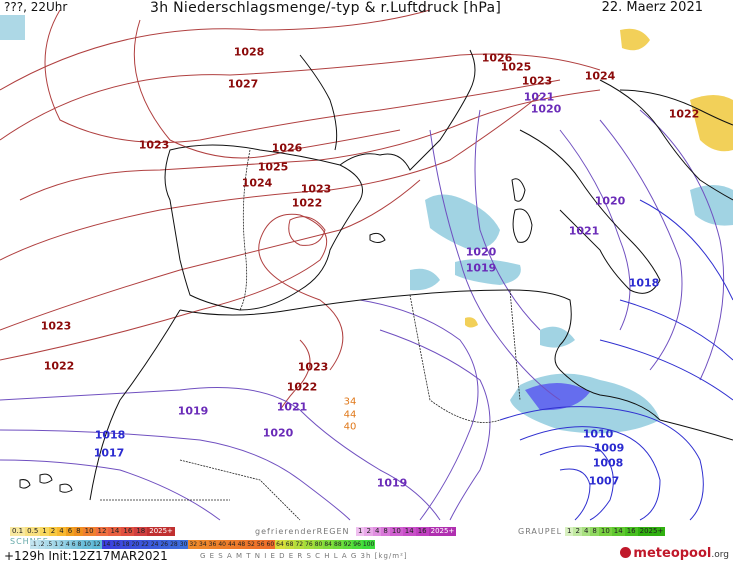  What do you see at coordinates (289, 544) in the screenshot?
I see `snow-scale-step: 68` at bounding box center [289, 544].